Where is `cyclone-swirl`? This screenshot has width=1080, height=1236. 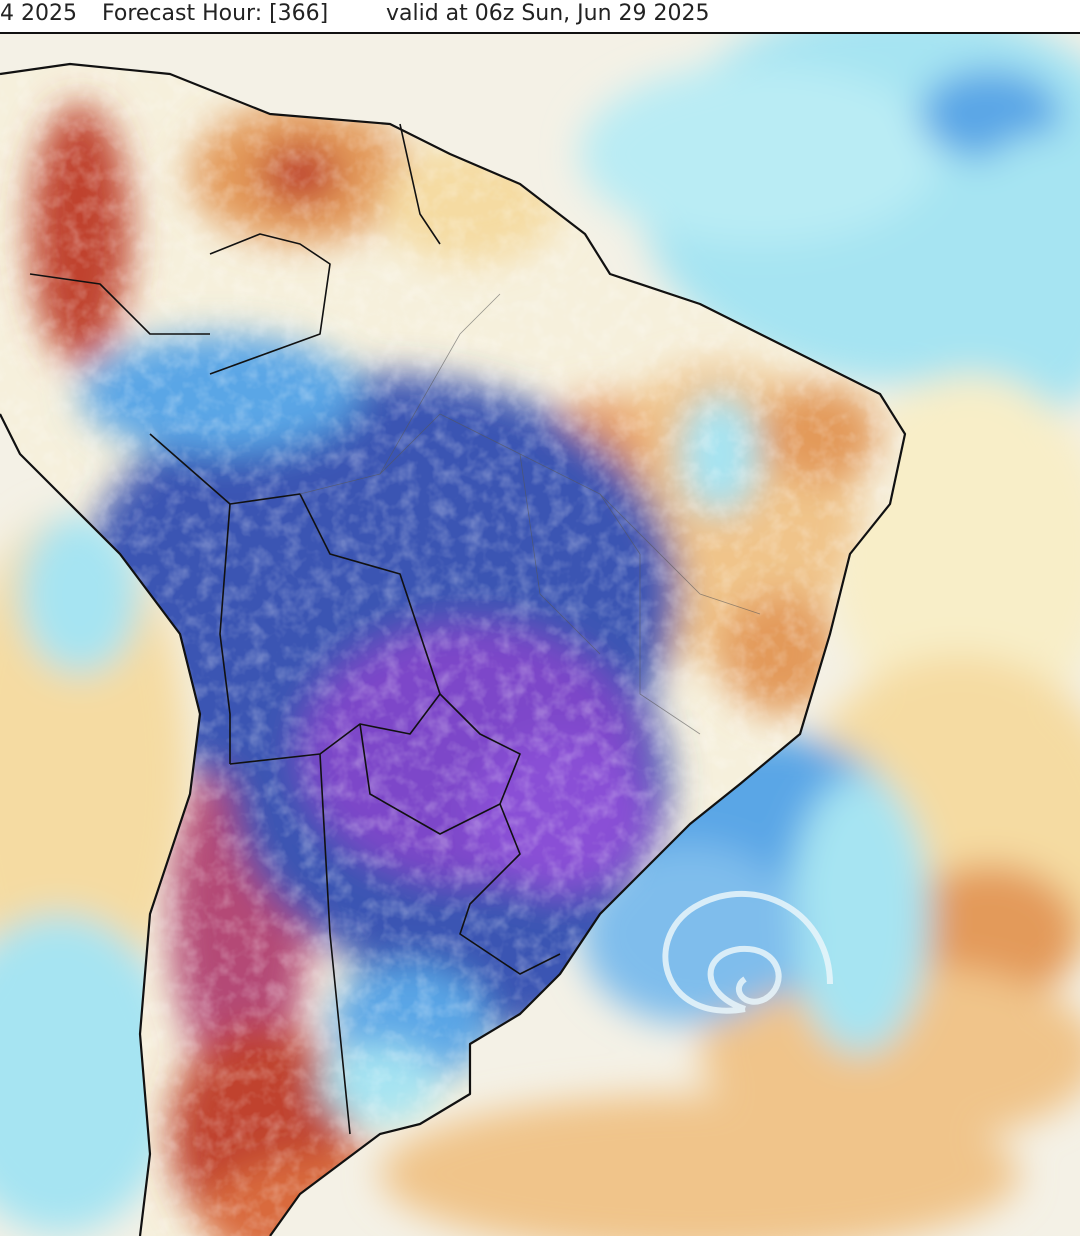
cyclone-swirl is located at coordinates (747, 952).